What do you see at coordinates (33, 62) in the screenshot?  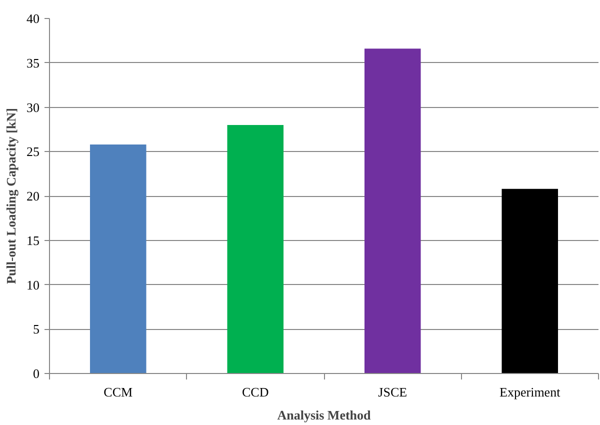 I see `y-tick-label: 35` at bounding box center [33, 62].